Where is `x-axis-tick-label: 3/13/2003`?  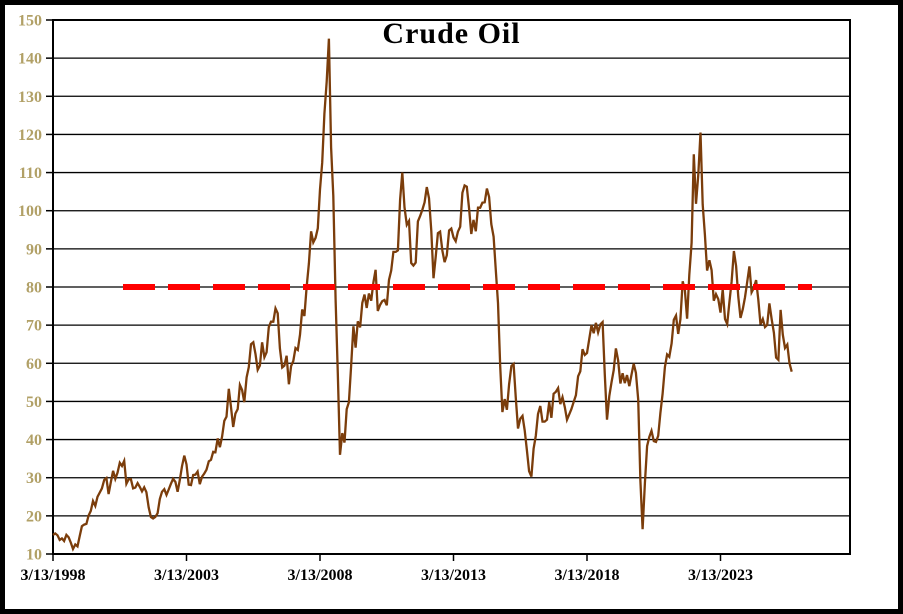 x-axis-tick-label: 3/13/2003 is located at coordinates (186, 575).